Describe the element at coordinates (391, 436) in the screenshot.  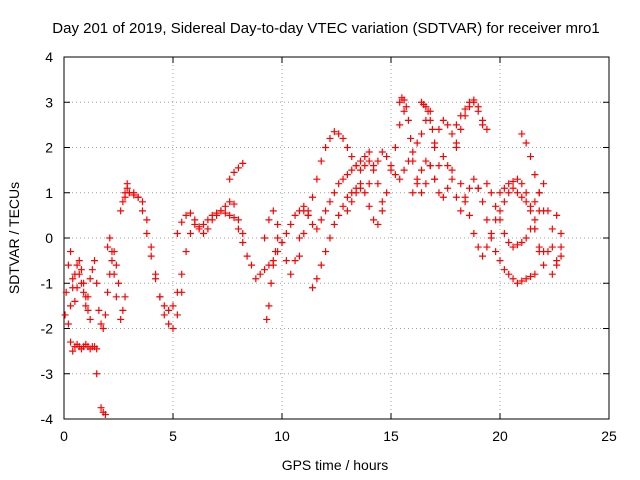
I see `x-tick-label: 15` at that location.